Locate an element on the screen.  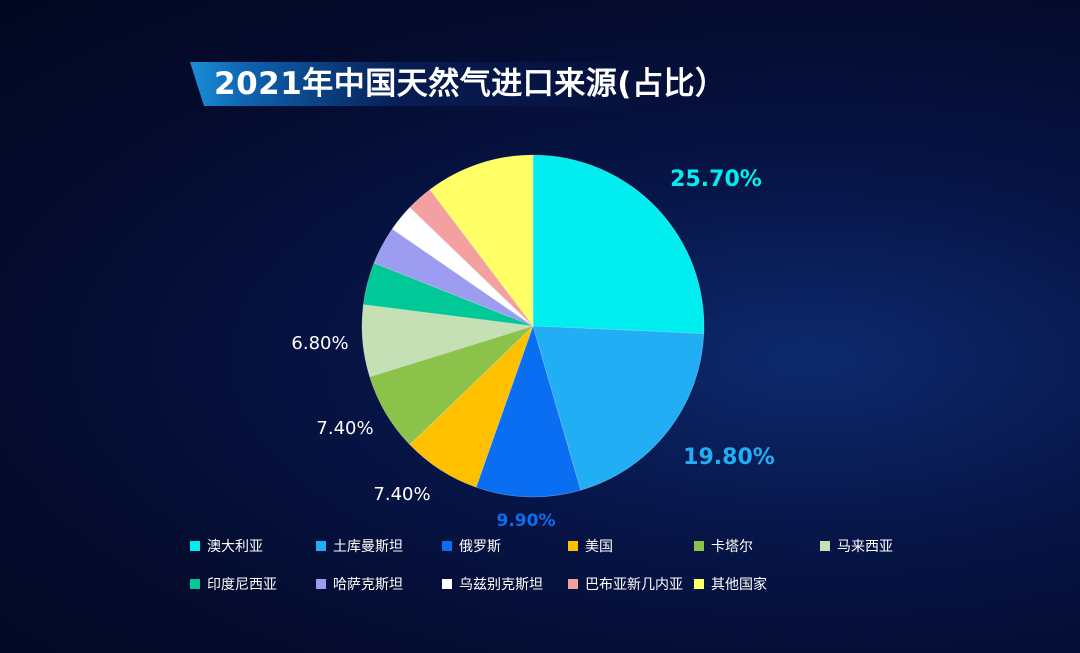
legend-label: 其他国家 is located at coordinates (739, 585).